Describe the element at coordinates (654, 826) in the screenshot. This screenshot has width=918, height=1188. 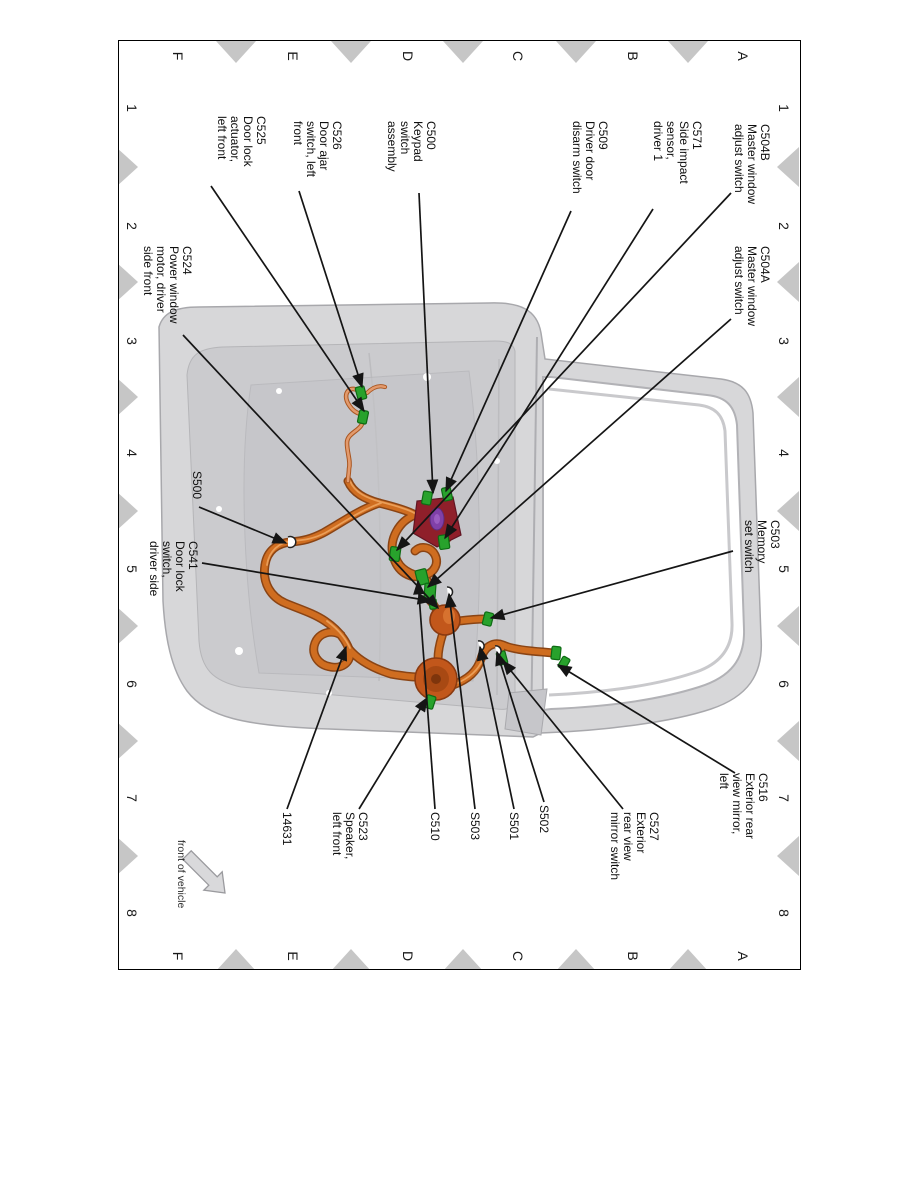
I see `label-line: C527` at that location.